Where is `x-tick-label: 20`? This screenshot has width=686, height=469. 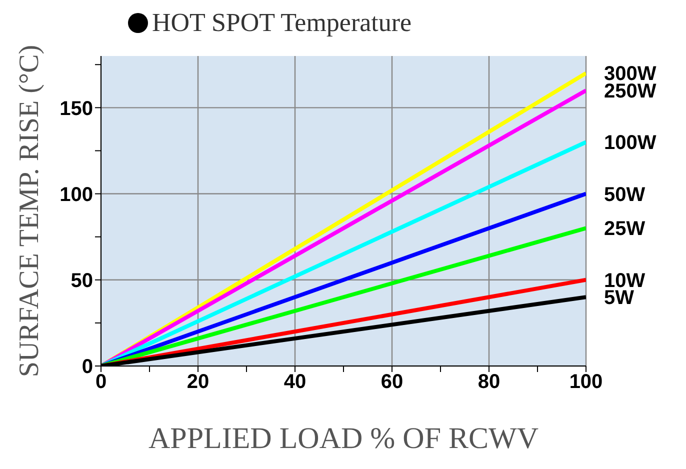
x-tick-label: 20 is located at coordinates (198, 382).